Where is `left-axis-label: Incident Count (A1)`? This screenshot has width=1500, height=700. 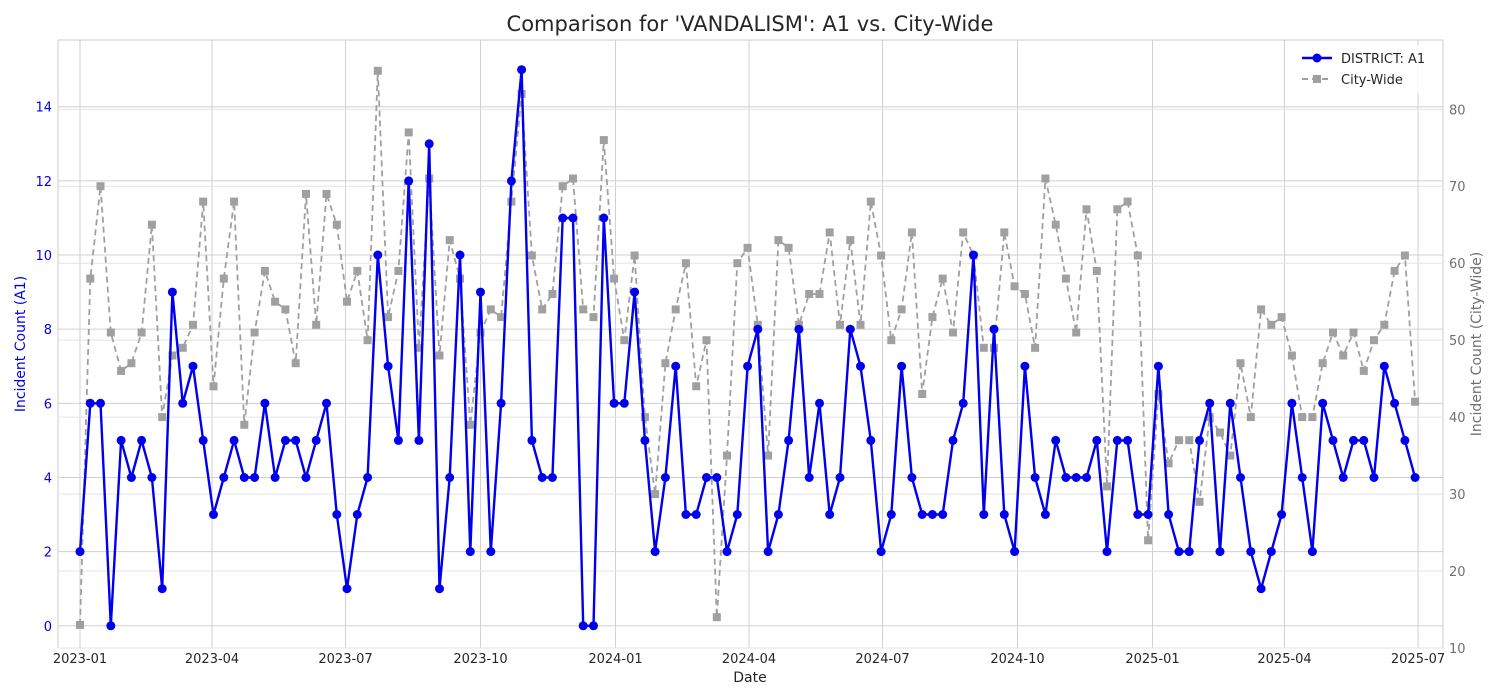 left-axis-label: Incident Count (A1) is located at coordinates (21, 344).